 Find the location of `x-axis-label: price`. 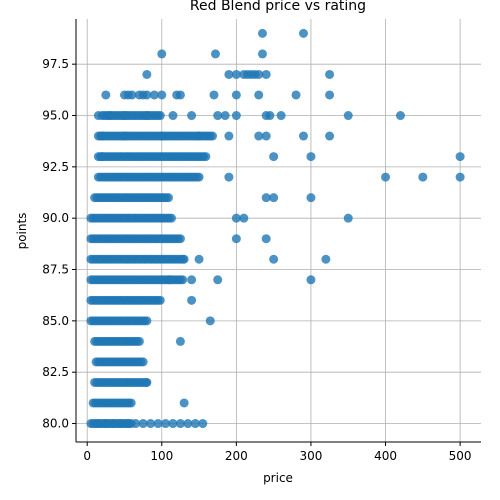

x-axis-label: price is located at coordinates (278, 478).